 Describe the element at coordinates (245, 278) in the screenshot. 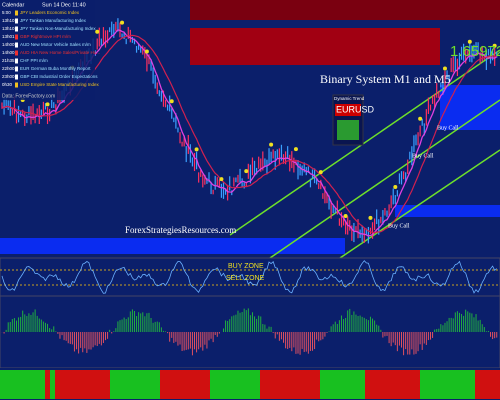

I see `sell-zone-label: SELL ZONE` at that location.